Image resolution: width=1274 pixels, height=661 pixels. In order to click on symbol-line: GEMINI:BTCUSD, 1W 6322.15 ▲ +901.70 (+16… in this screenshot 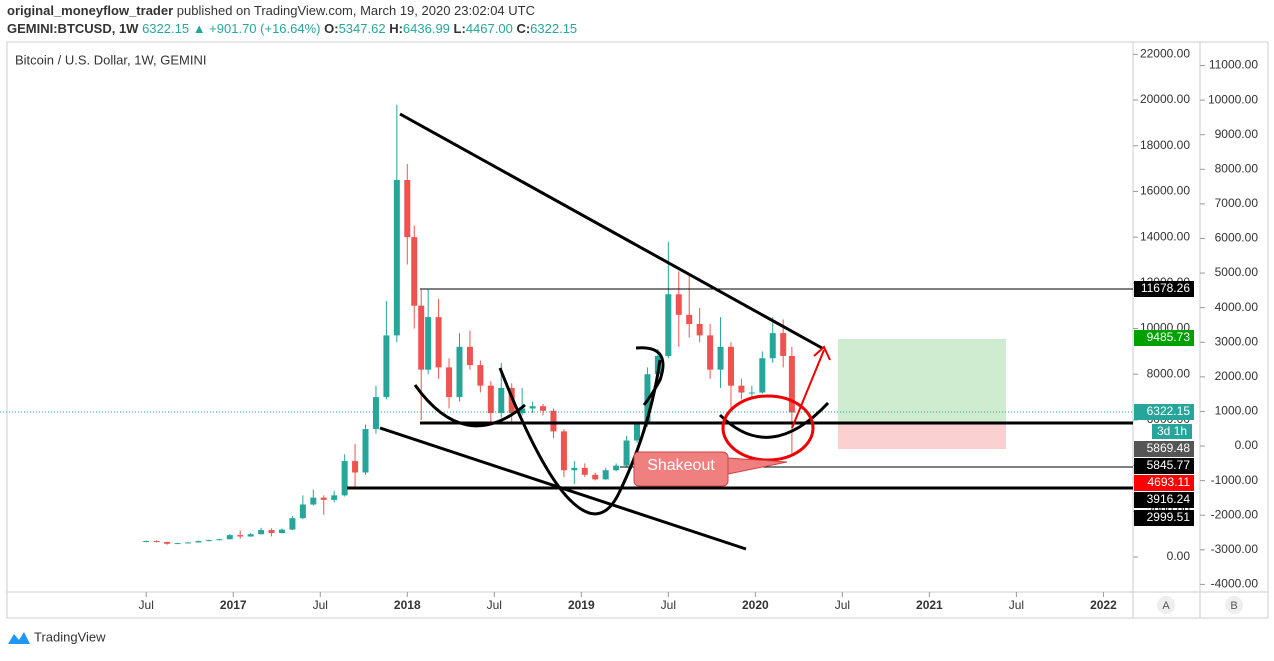, I will do `click(292, 28)`.